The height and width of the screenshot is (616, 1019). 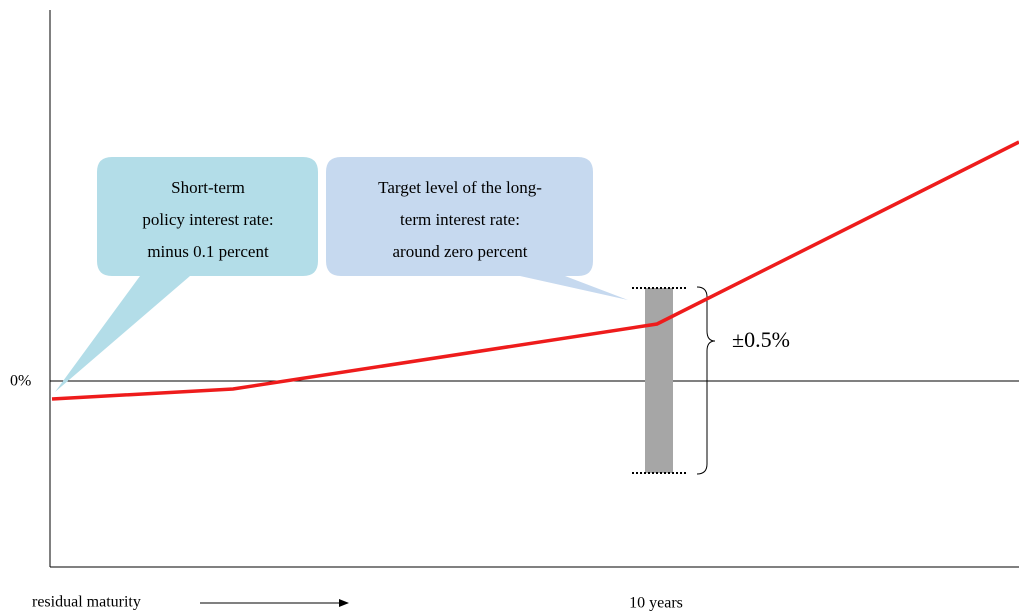 What do you see at coordinates (706, 380) in the screenshot?
I see `bracket` at bounding box center [706, 380].